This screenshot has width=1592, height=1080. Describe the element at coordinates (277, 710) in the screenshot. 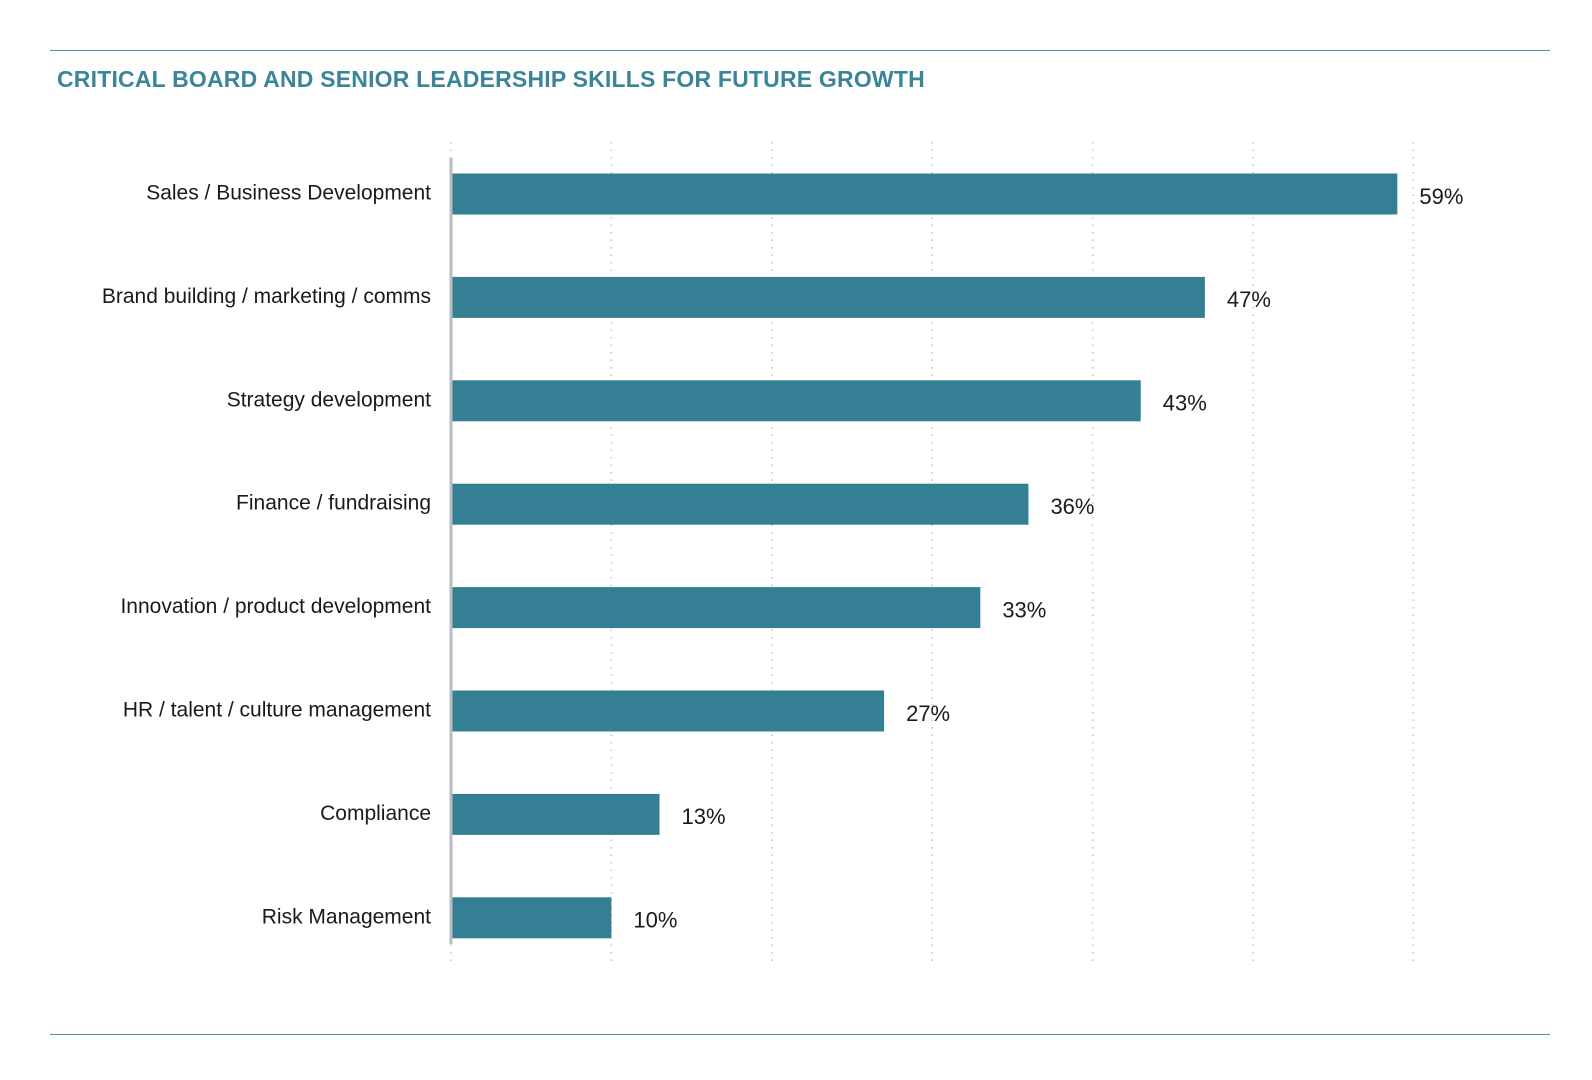

I see `category-label: HR / talent / culture management` at that location.